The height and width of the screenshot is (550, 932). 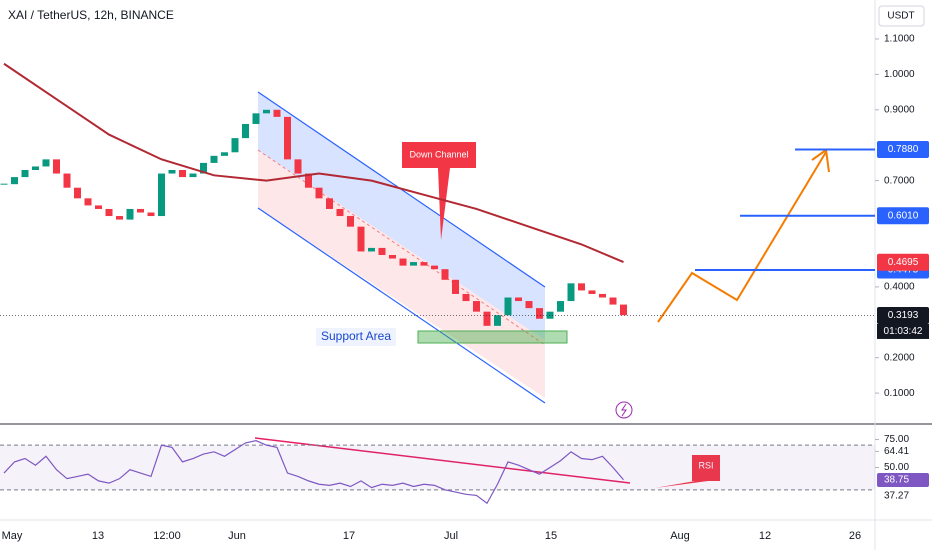 I want to click on rsi-tick-label: 75.00, so click(x=896, y=439).